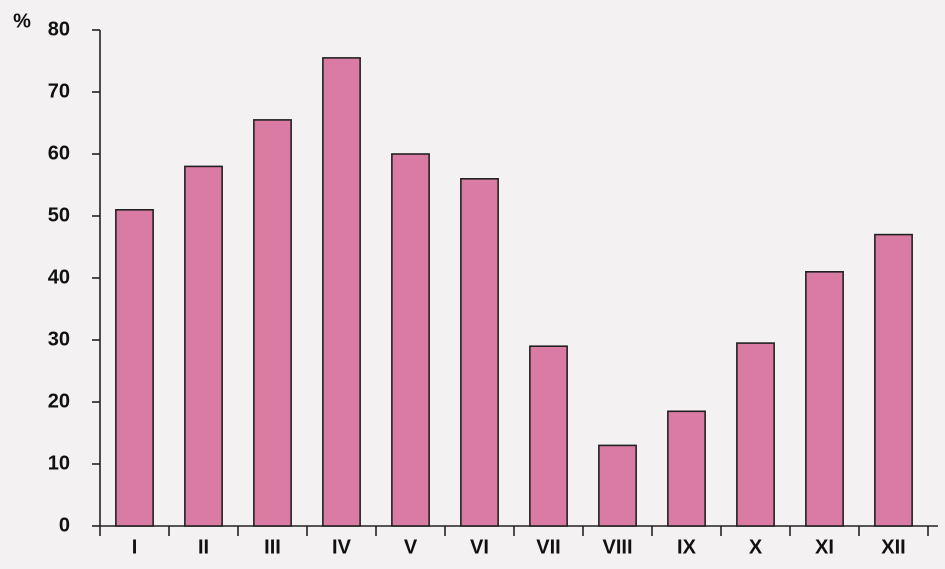 Image resolution: width=945 pixels, height=569 pixels. I want to click on y-tick-label: 80, so click(59, 29).